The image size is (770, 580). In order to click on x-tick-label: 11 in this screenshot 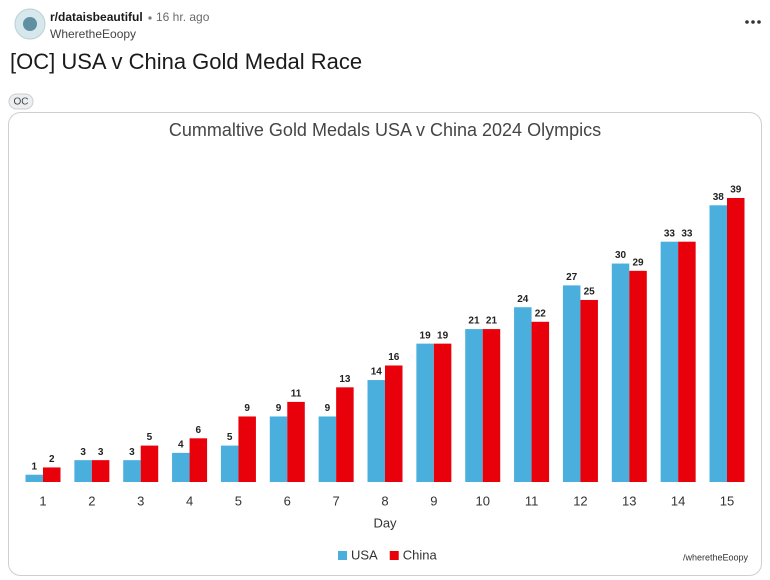, I will do `click(532, 500)`.